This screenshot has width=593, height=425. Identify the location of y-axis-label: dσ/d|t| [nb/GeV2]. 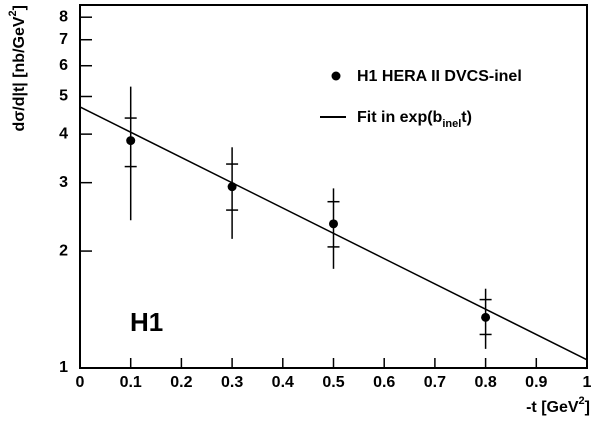
(17, 68).